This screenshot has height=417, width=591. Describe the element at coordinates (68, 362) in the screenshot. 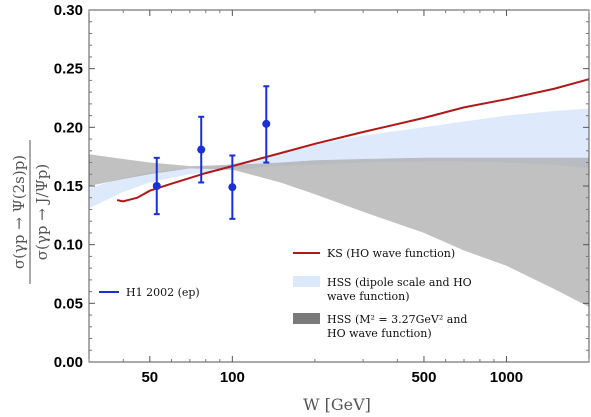

I see `y-tick-label: 0.00` at that location.